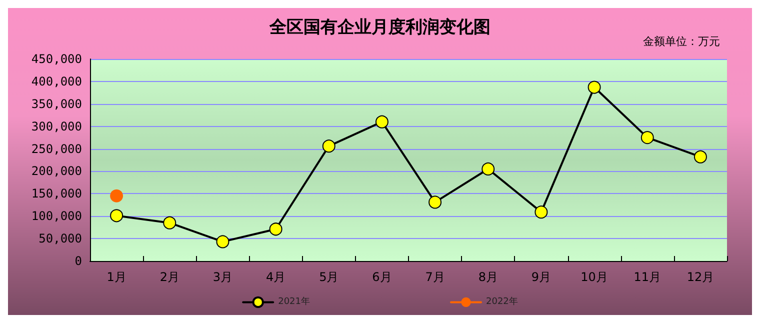  Describe the element at coordinates (276, 277) in the screenshot. I see `x-tick-label: 4月` at that location.